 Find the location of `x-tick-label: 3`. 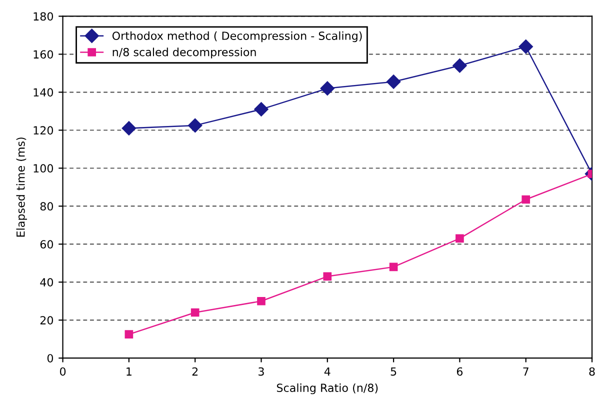

x-tick-label: 3 is located at coordinates (261, 371).